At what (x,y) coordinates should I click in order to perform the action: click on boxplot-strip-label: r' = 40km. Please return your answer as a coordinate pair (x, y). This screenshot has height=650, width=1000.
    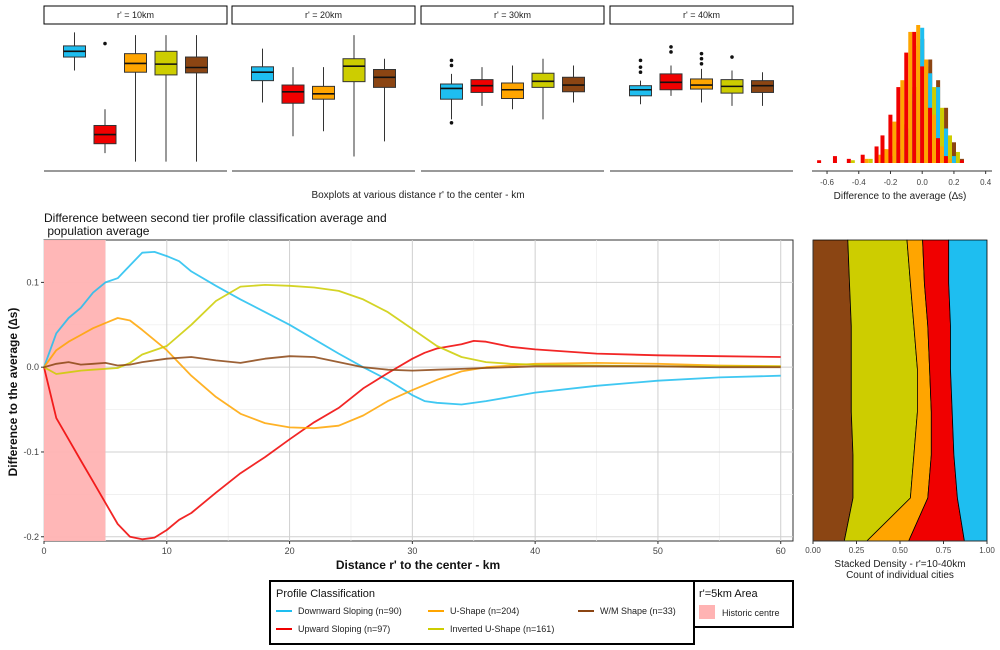
    Looking at the image, I should click on (701, 15).